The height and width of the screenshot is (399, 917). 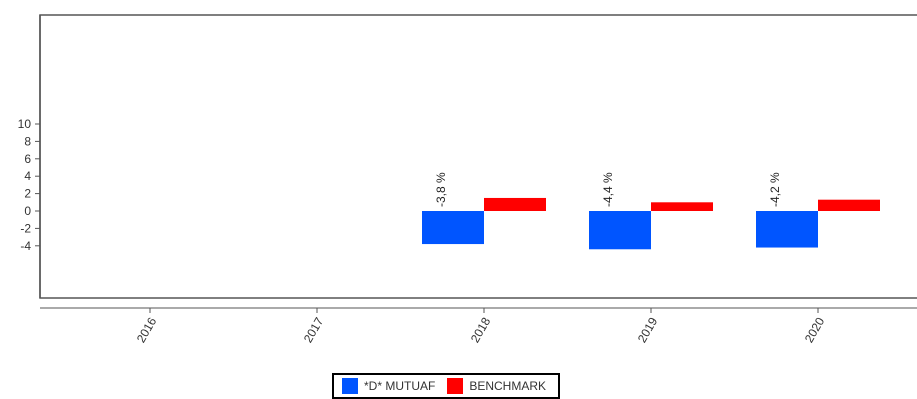 What do you see at coordinates (27, 176) in the screenshot?
I see `y-tick-label: 4` at bounding box center [27, 176].